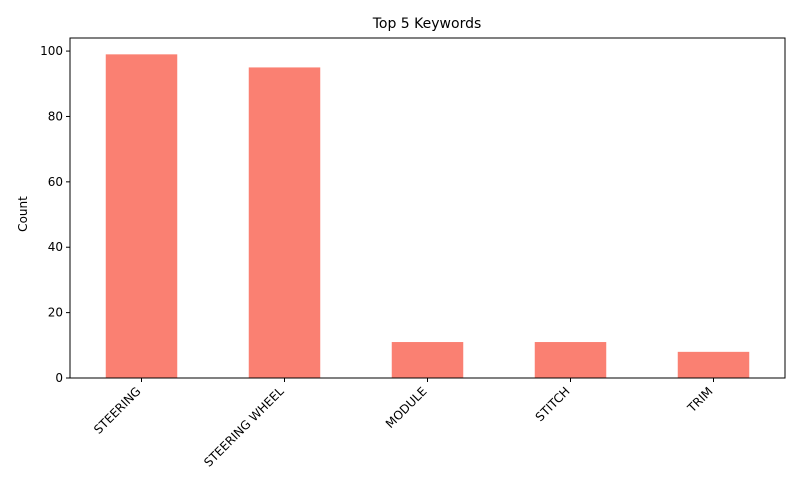 The width and height of the screenshot is (800, 500). I want to click on y-tick-label: 0, so click(59, 378).